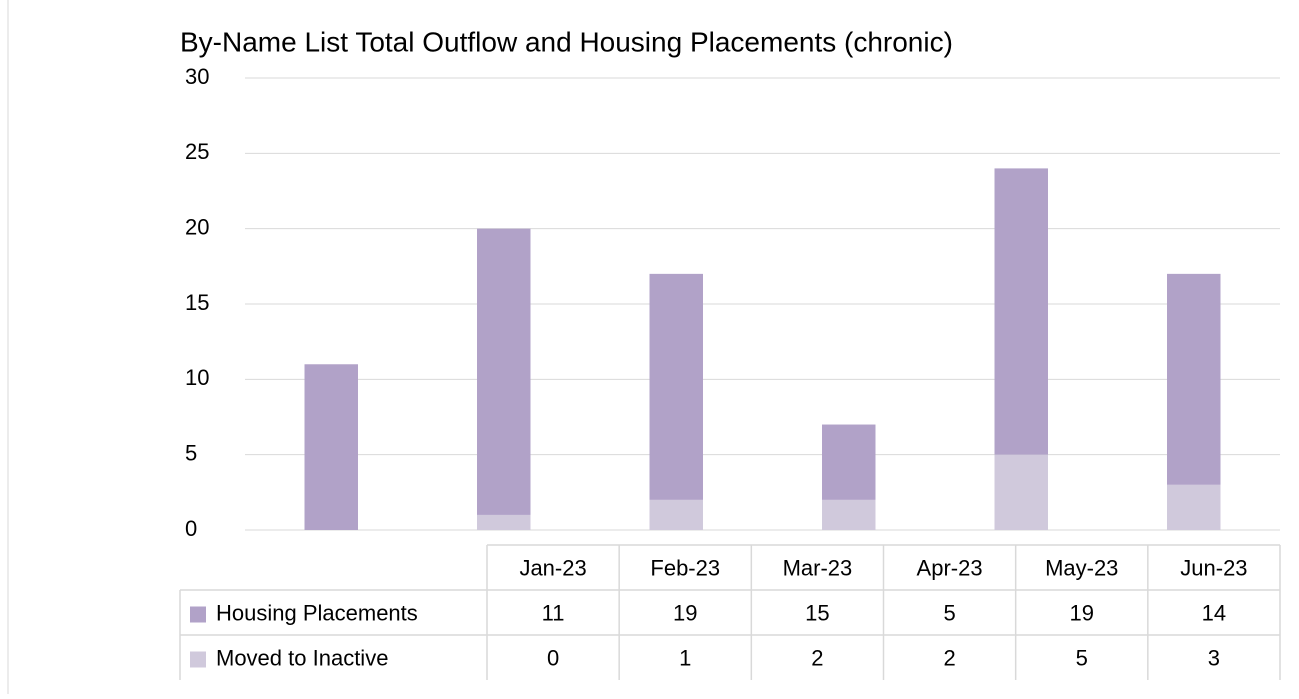  I want to click on legend-label: Moved to Inactive, so click(302, 657).